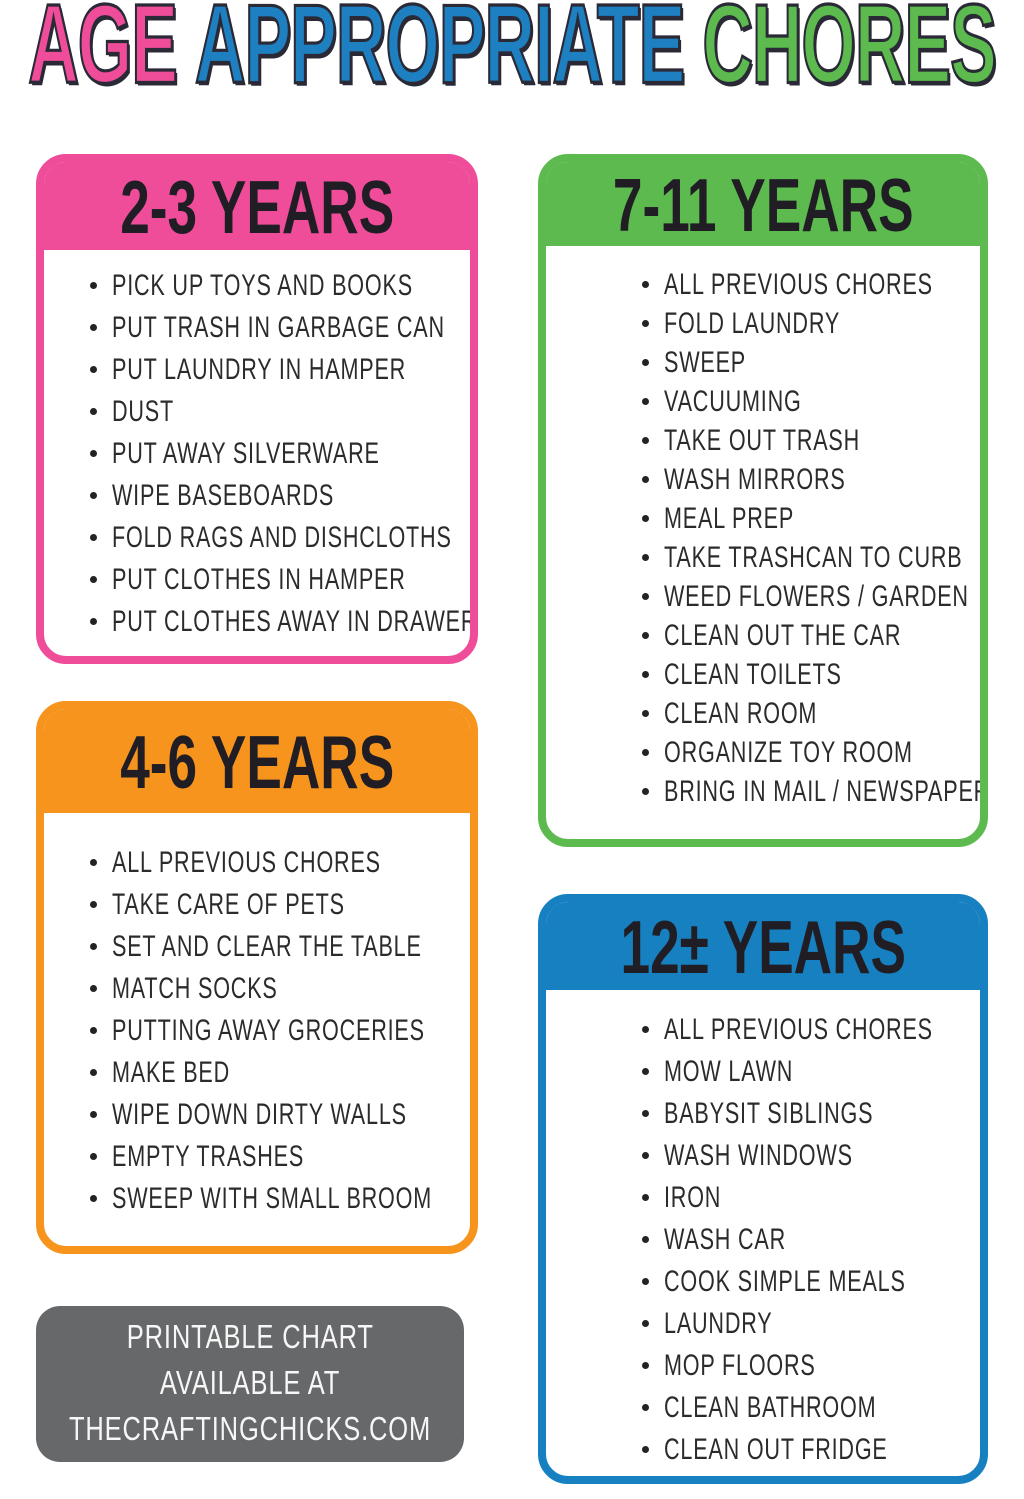  Describe the element at coordinates (262, 284) in the screenshot. I see `chore-item-label: PICK UP TOYS AND BOOKS` at that location.